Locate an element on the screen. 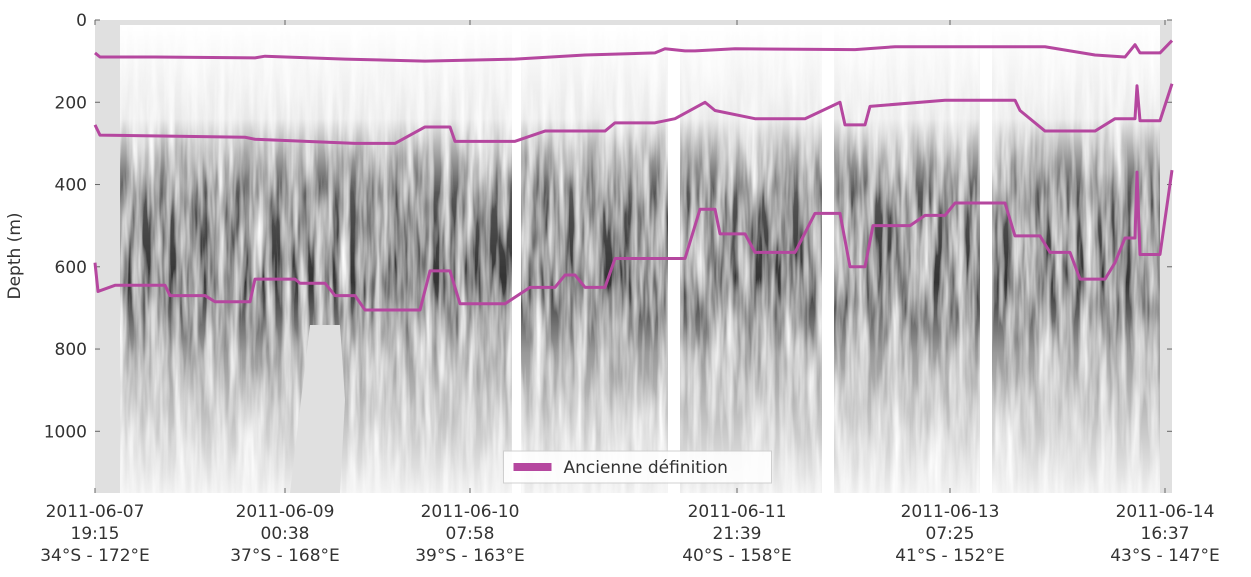 This screenshot has width=1251, height=577. y-tick-label: 400 is located at coordinates (71, 186).